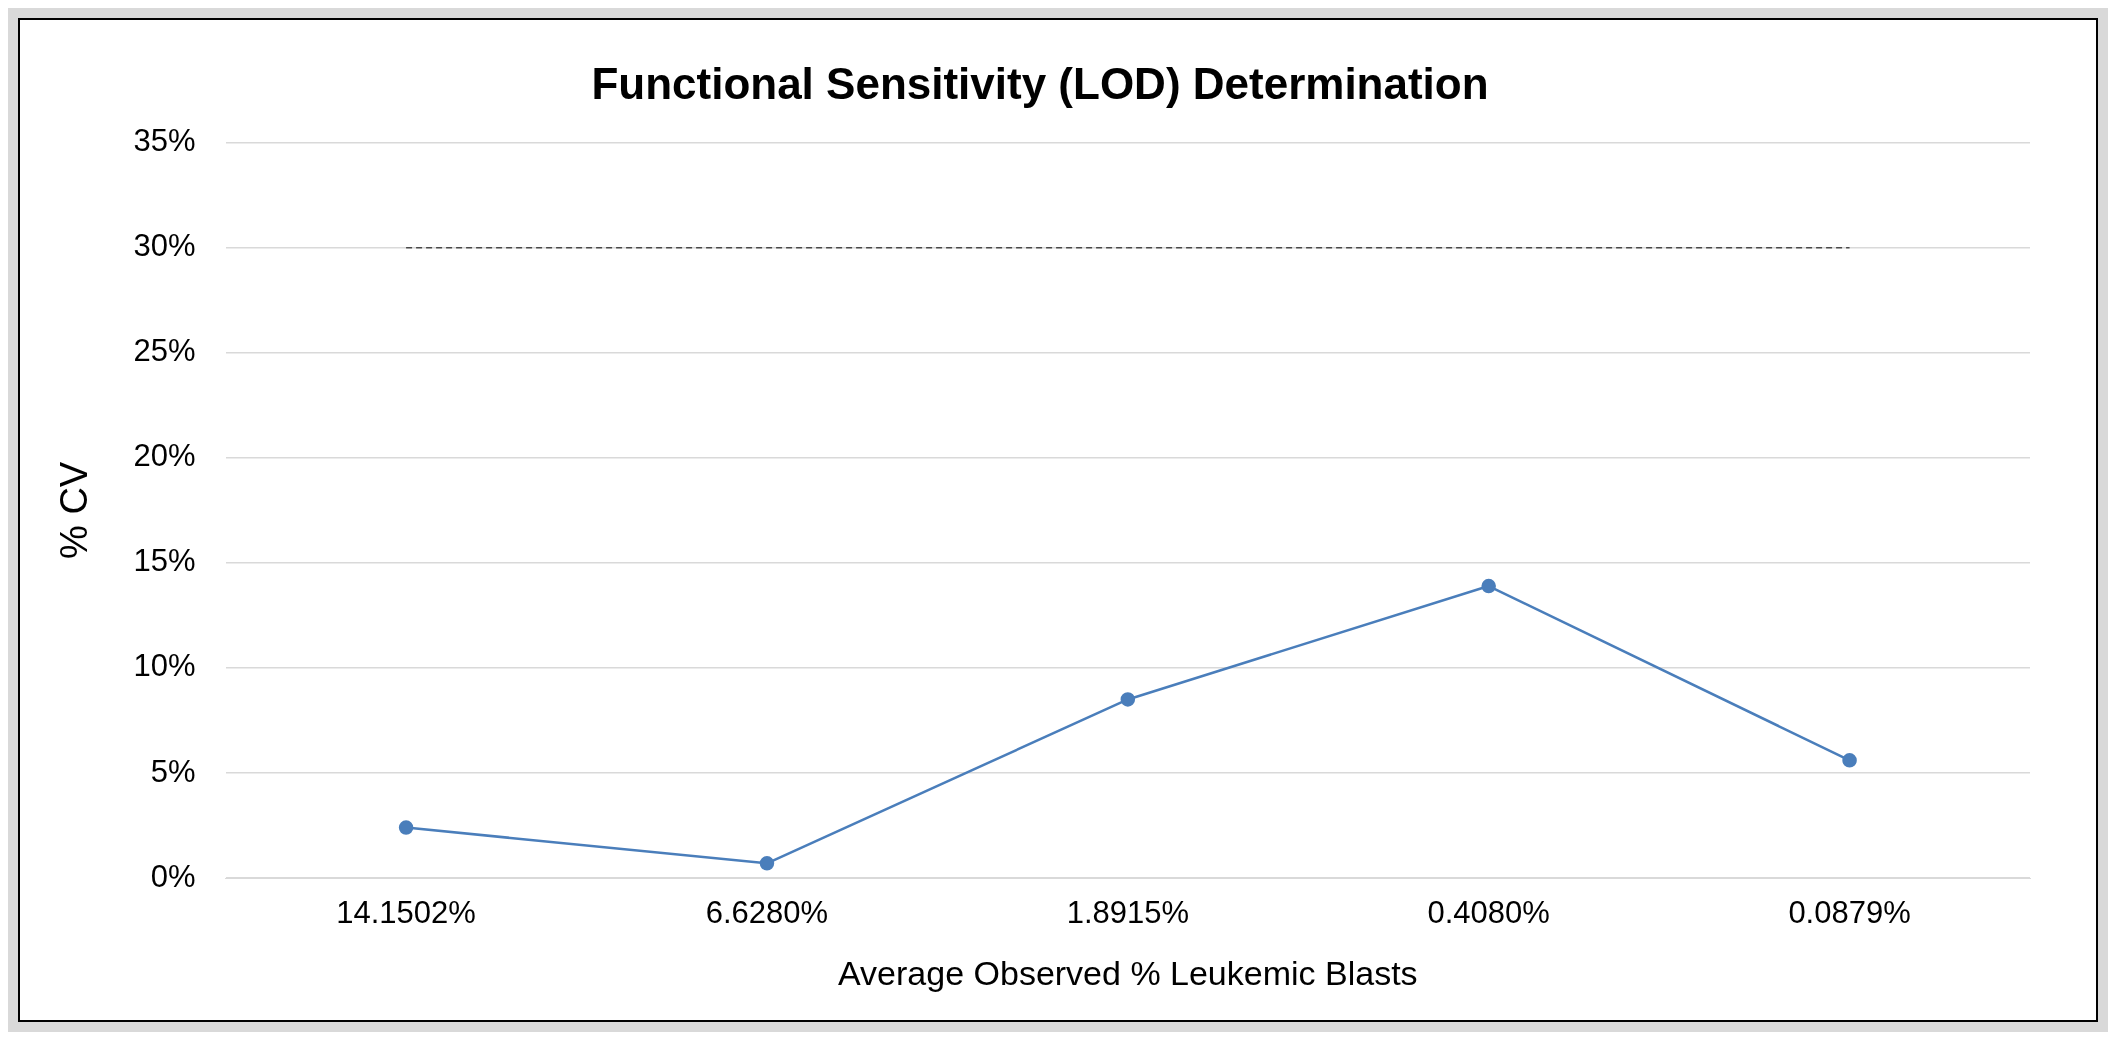 The height and width of the screenshot is (1047, 2117). What do you see at coordinates (1128, 972) in the screenshot?
I see `x-axis-title: Average Observed % Leukemic Blasts` at bounding box center [1128, 972].